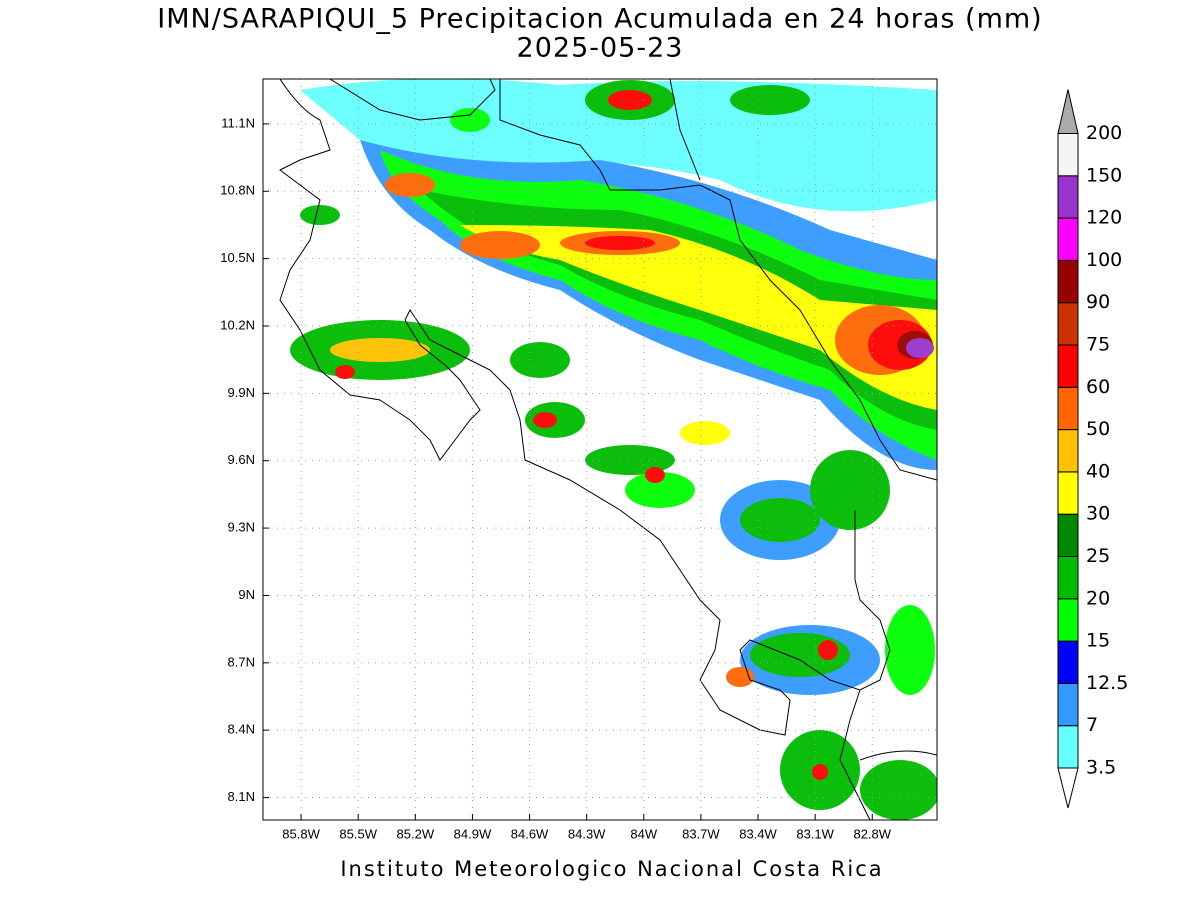 This screenshot has width=1200, height=904. I want to click on colorbar-label: 25, so click(1098, 556).